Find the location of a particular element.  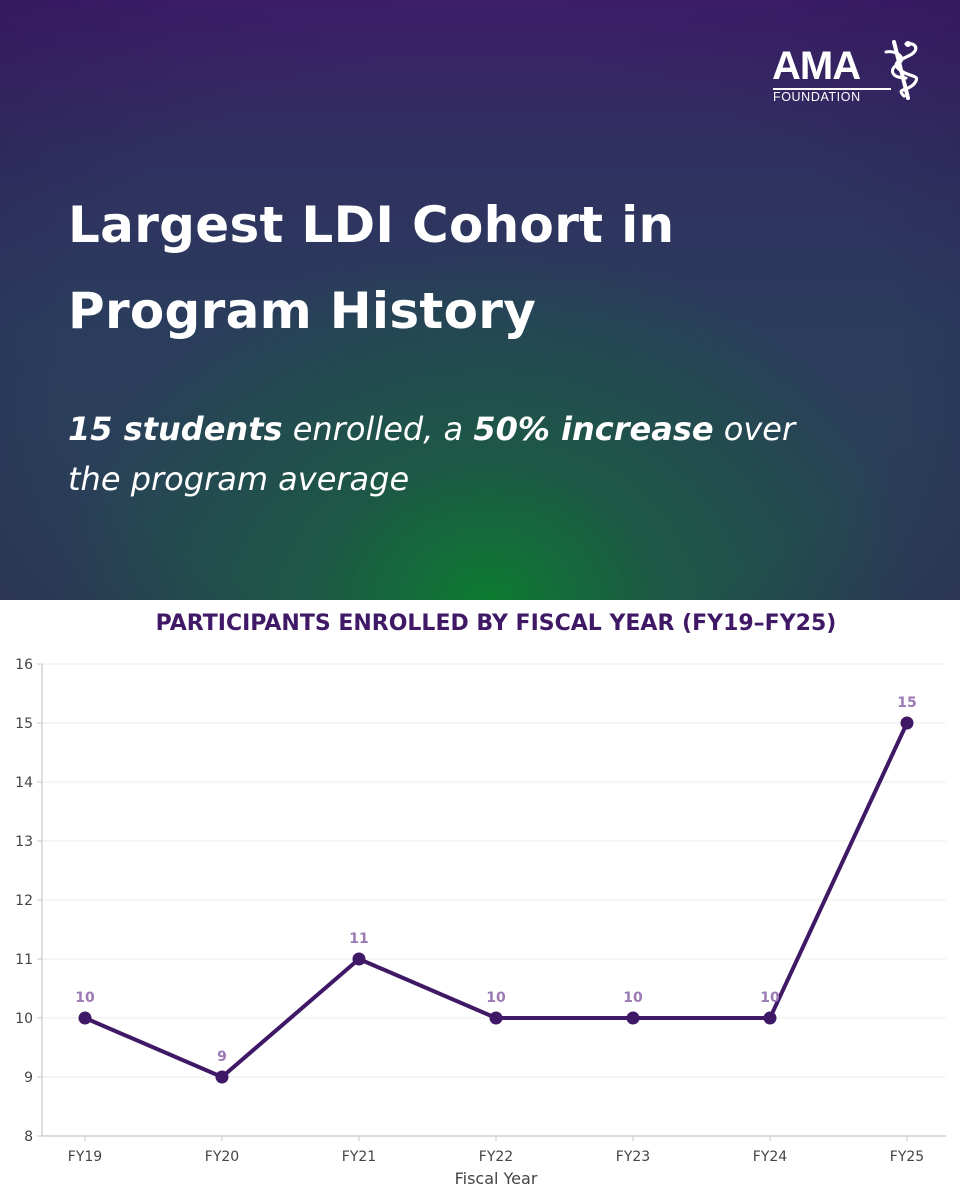

x-tick-label-fy23: FY23 is located at coordinates (633, 1157).